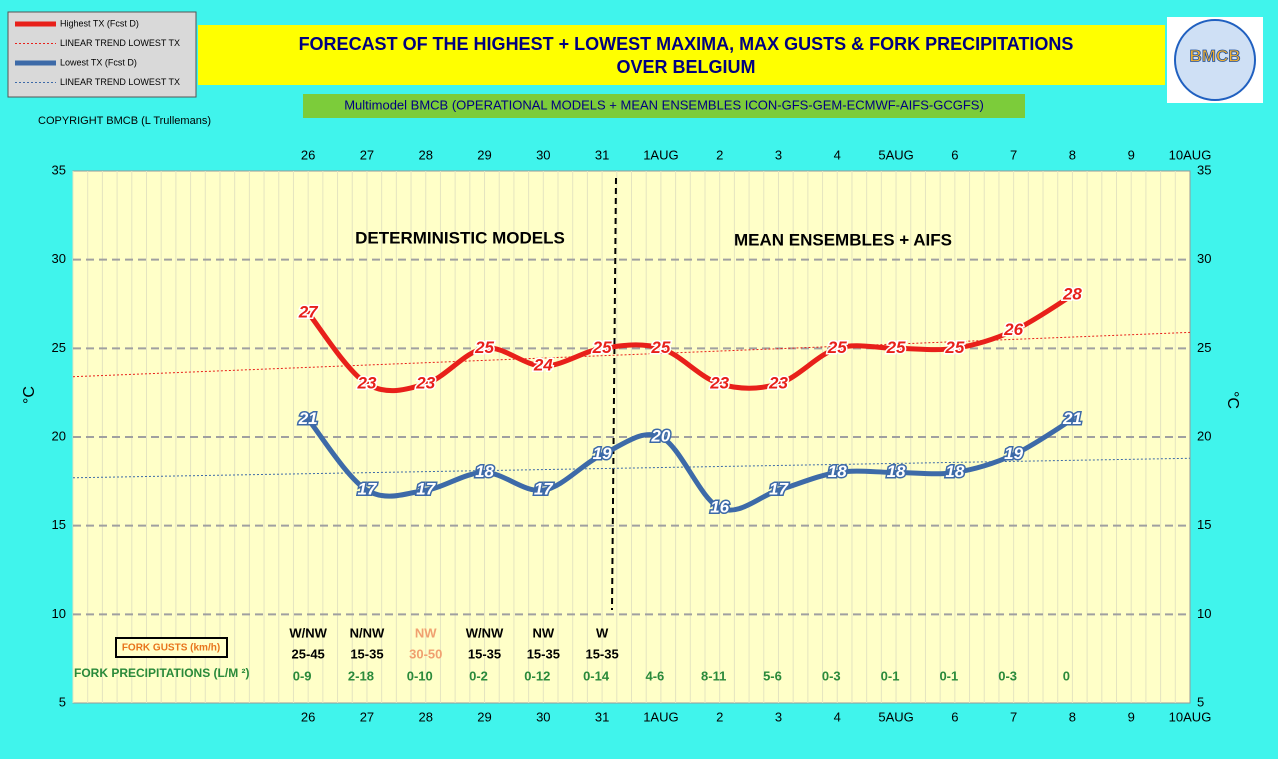 The image size is (1278, 759). What do you see at coordinates (361, 675) in the screenshot?
I see `precip-value: 2-18` at bounding box center [361, 675].